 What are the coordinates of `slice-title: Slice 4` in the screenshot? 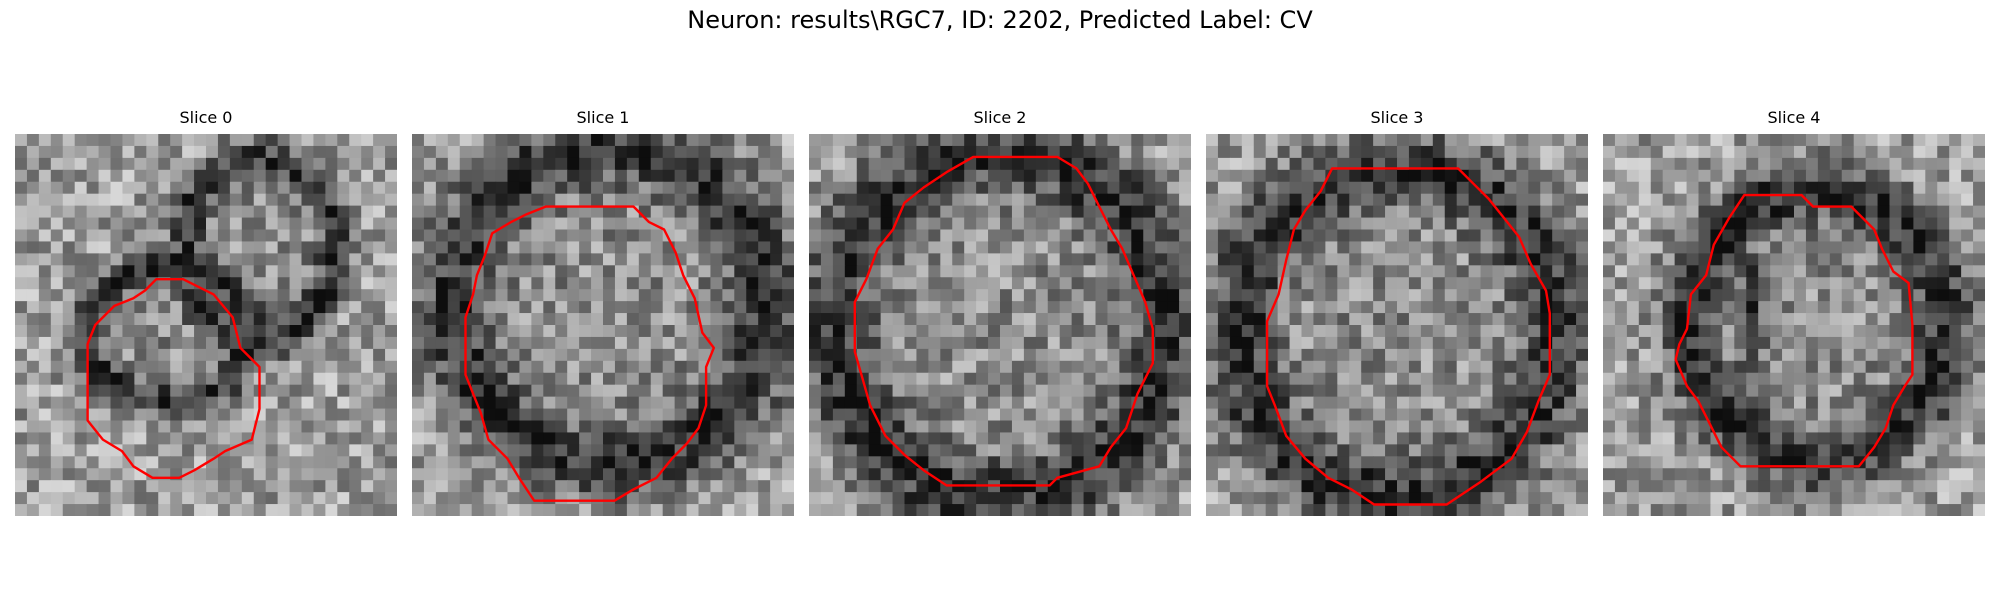 It's located at (1794, 117).